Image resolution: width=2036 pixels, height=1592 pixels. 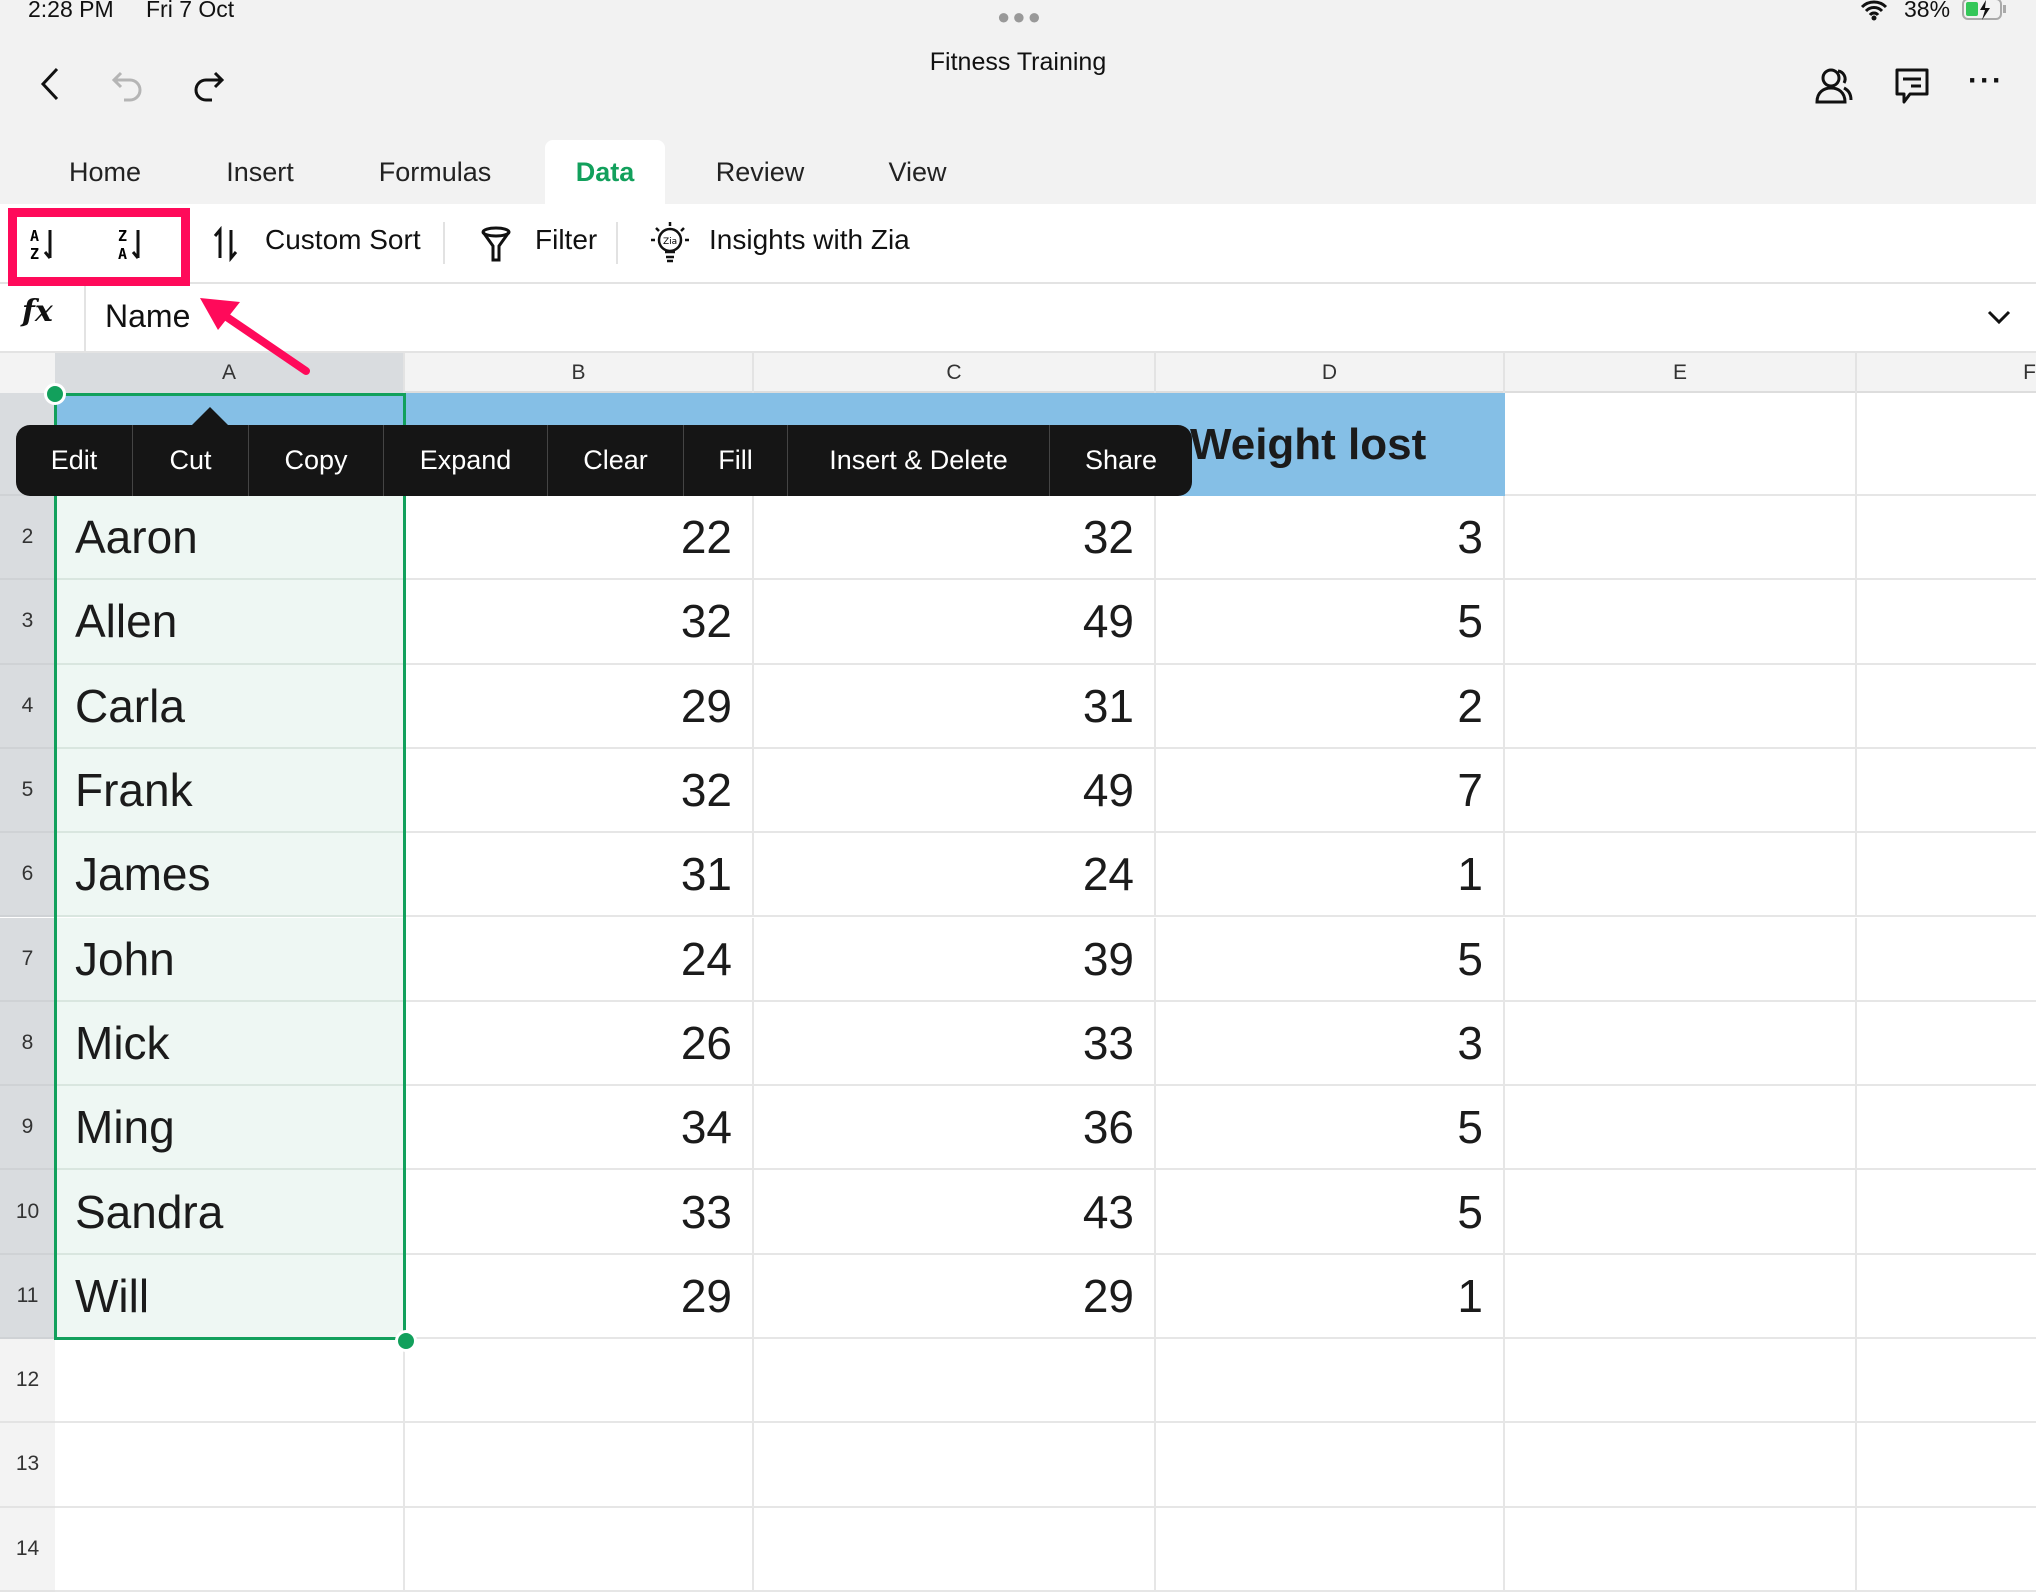 I want to click on formula-input: Name, so click(x=148, y=316).